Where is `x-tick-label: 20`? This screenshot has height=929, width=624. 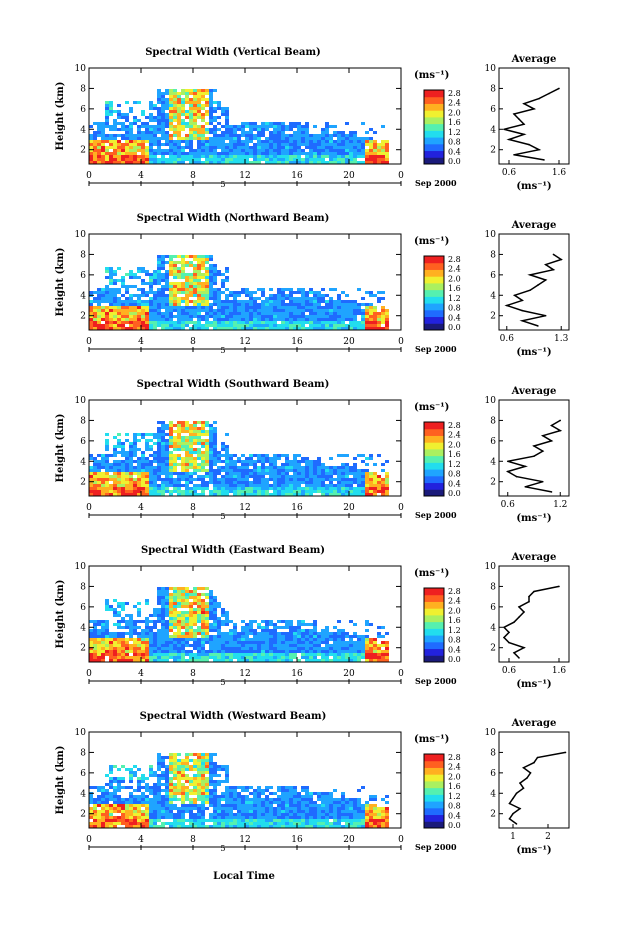 x-tick-label: 20 is located at coordinates (349, 674).